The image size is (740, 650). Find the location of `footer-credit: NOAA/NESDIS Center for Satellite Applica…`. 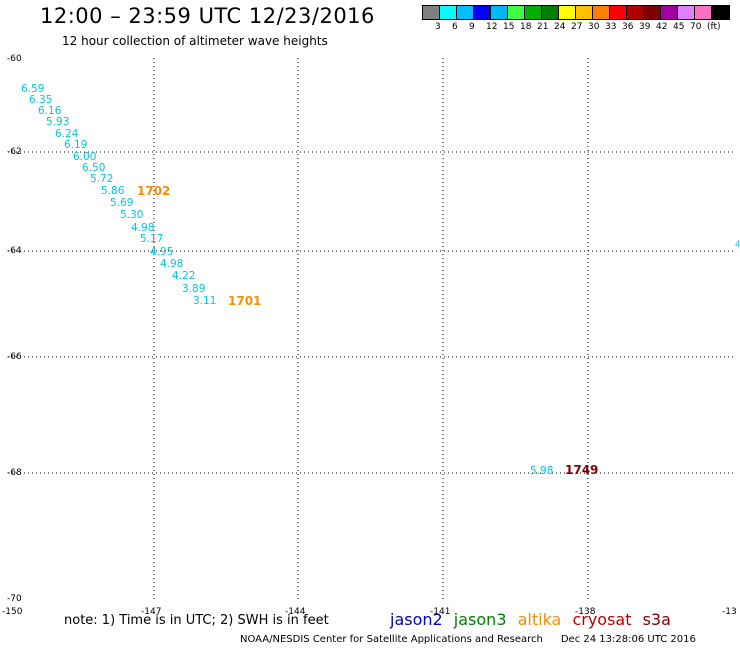

footer-credit: NOAA/NESDIS Center for Satellite Applica… is located at coordinates (391, 639).